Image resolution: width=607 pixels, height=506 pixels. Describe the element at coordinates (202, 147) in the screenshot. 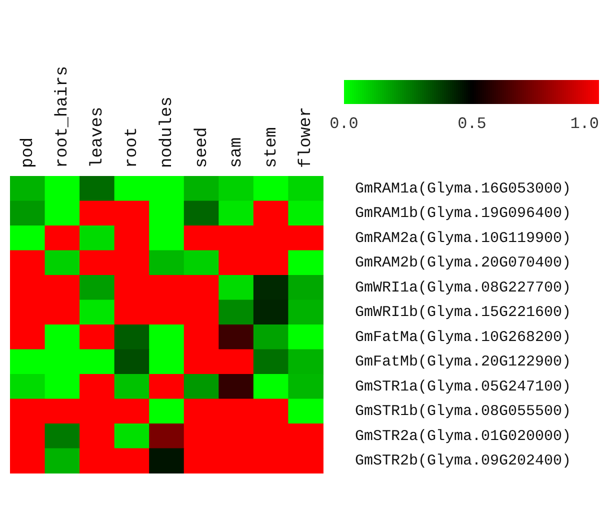

I see `x-tick-label: seed` at that location.